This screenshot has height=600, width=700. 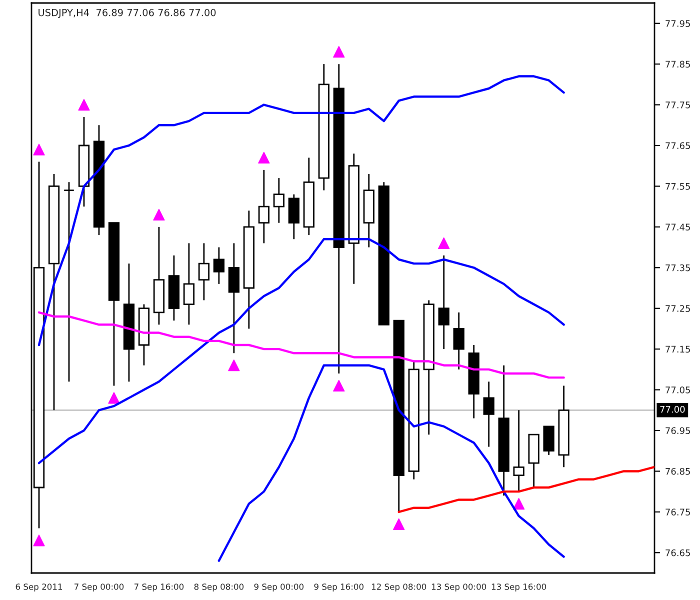 I want to click on y-tick-label: 77.95, so click(x=678, y=23).